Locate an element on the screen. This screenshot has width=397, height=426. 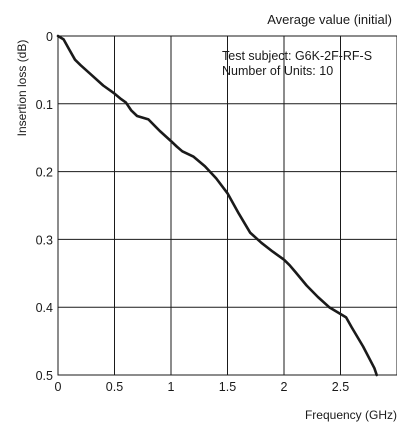
y-tick-label: 0.1 is located at coordinates (44, 105).